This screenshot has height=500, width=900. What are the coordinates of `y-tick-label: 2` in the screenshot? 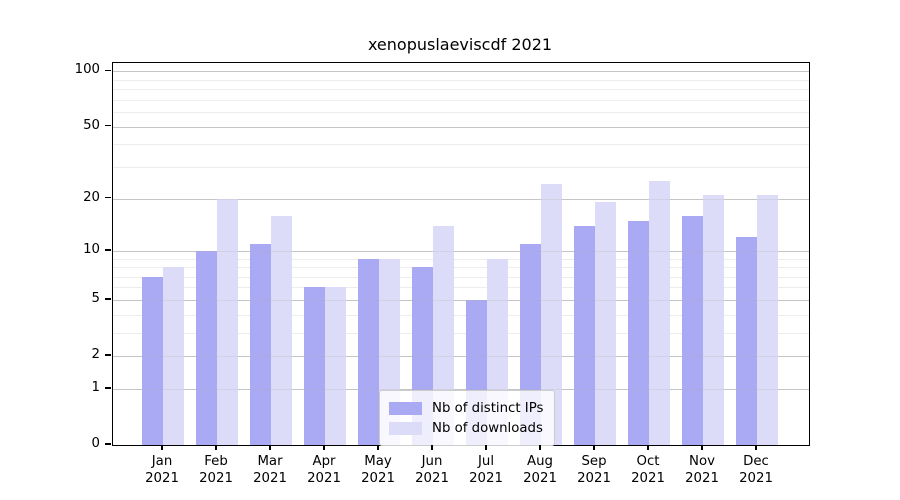 It's located at (95, 355).